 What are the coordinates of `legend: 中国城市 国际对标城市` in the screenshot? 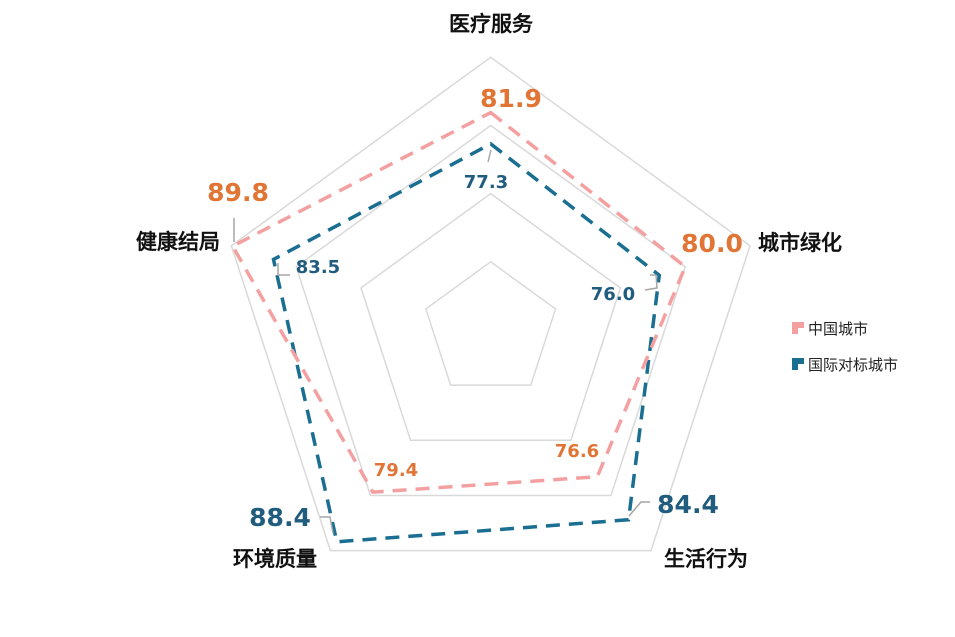 It's located at (845, 354).